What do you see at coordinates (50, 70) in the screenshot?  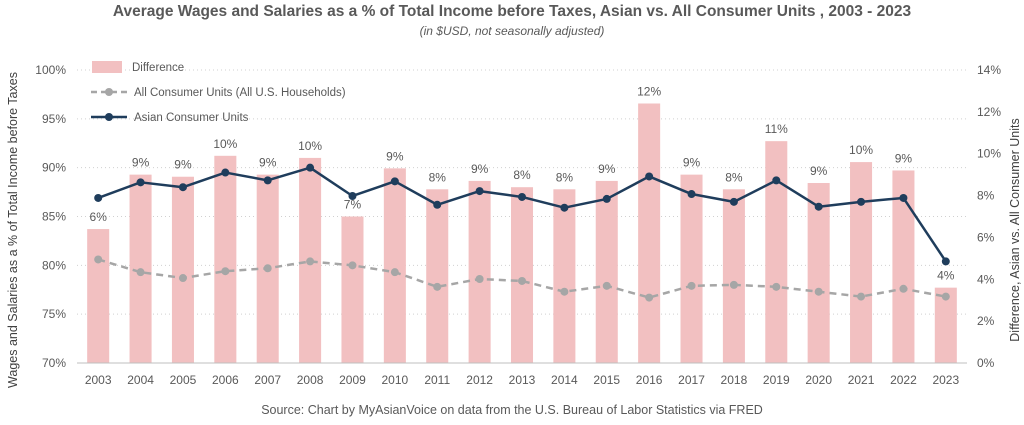 I see `y-tick-label: 100%` at bounding box center [50, 70].